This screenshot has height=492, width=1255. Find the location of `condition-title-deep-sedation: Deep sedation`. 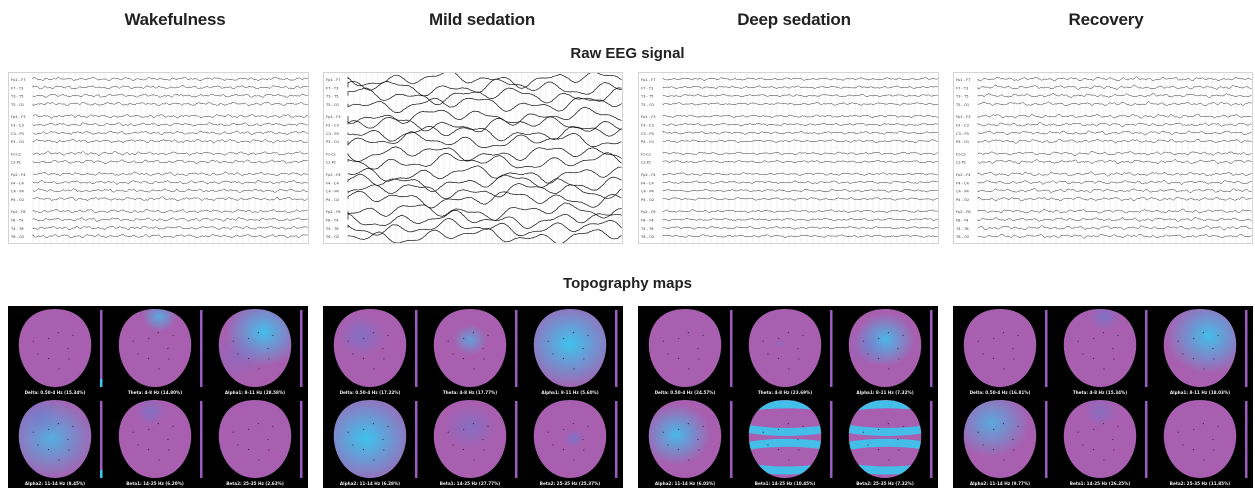

condition-title-deep-sedation: Deep sedation is located at coordinates (794, 19).